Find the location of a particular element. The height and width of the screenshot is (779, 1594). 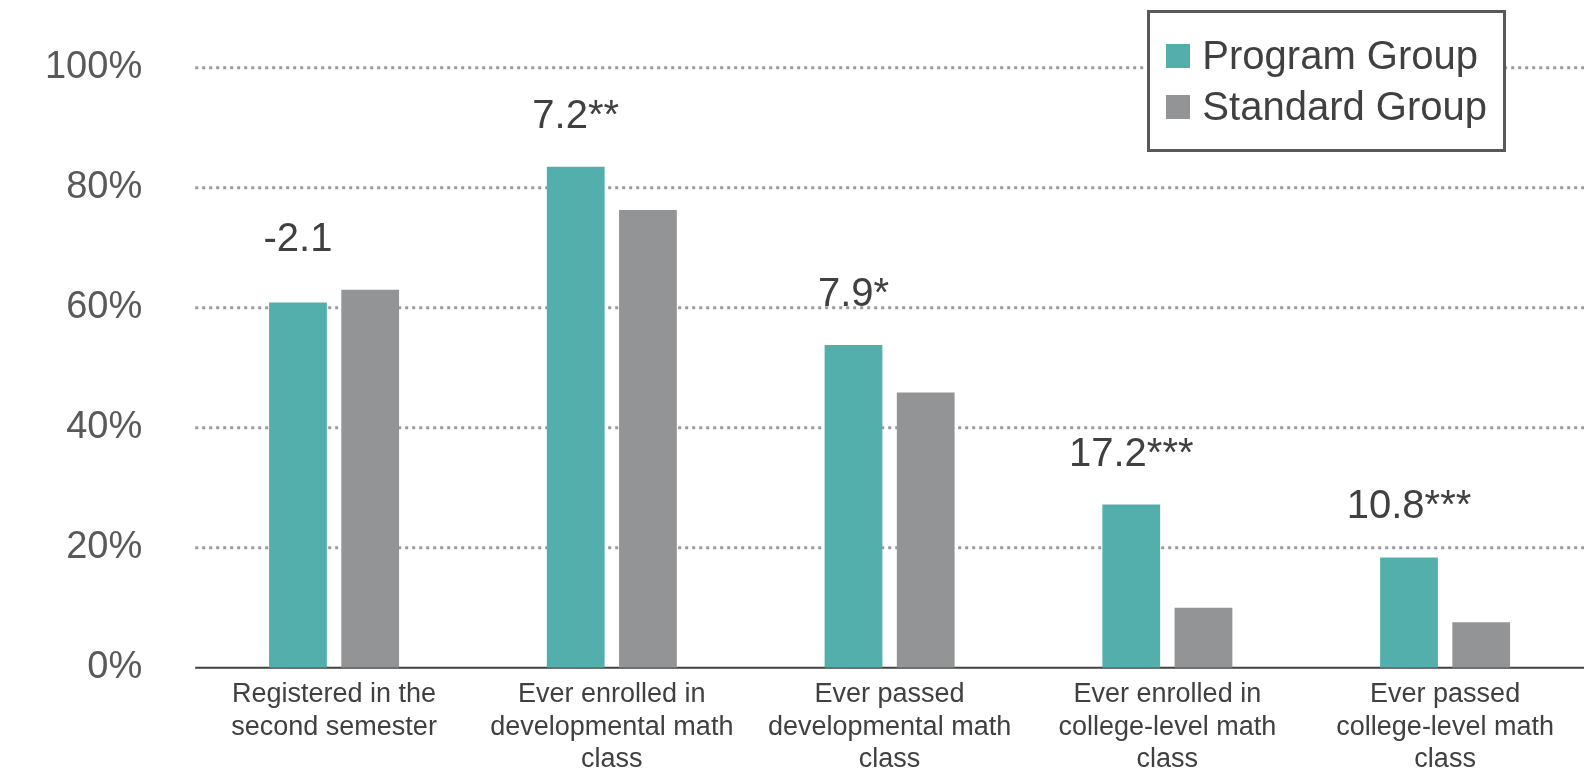

x-tick-label: Ever passed college-level math class is located at coordinates (1445, 726).